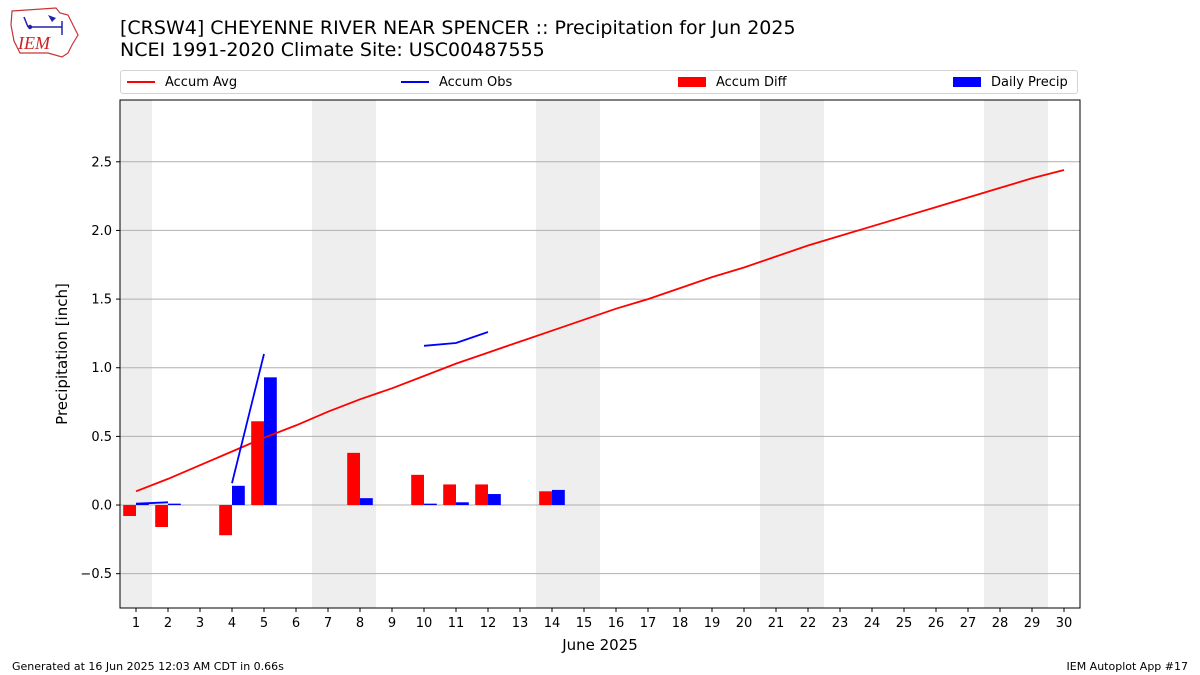 The height and width of the screenshot is (675, 1200). I want to click on bars, so click(344, 456).